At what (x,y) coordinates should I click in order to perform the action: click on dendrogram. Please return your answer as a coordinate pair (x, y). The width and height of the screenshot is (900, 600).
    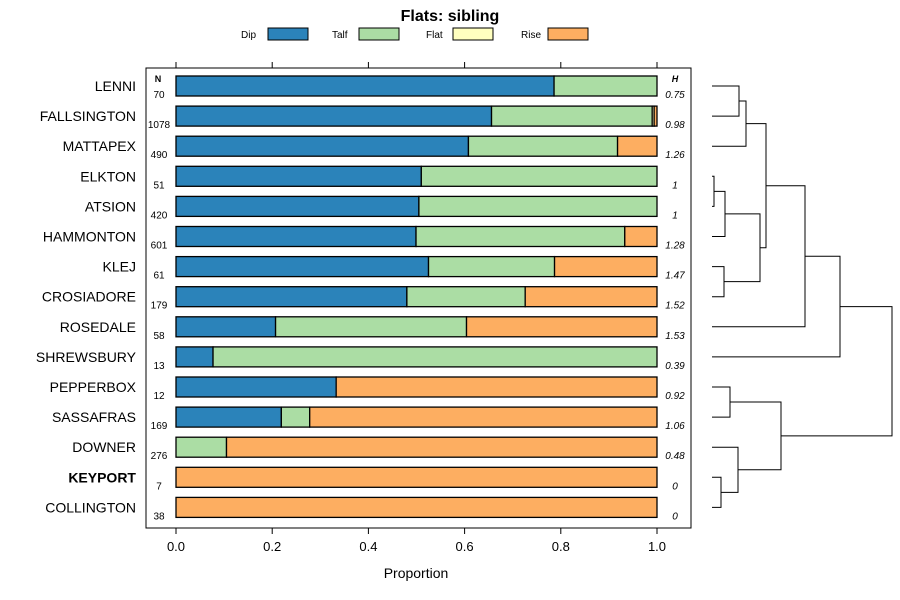
    Looking at the image, I should click on (802, 296).